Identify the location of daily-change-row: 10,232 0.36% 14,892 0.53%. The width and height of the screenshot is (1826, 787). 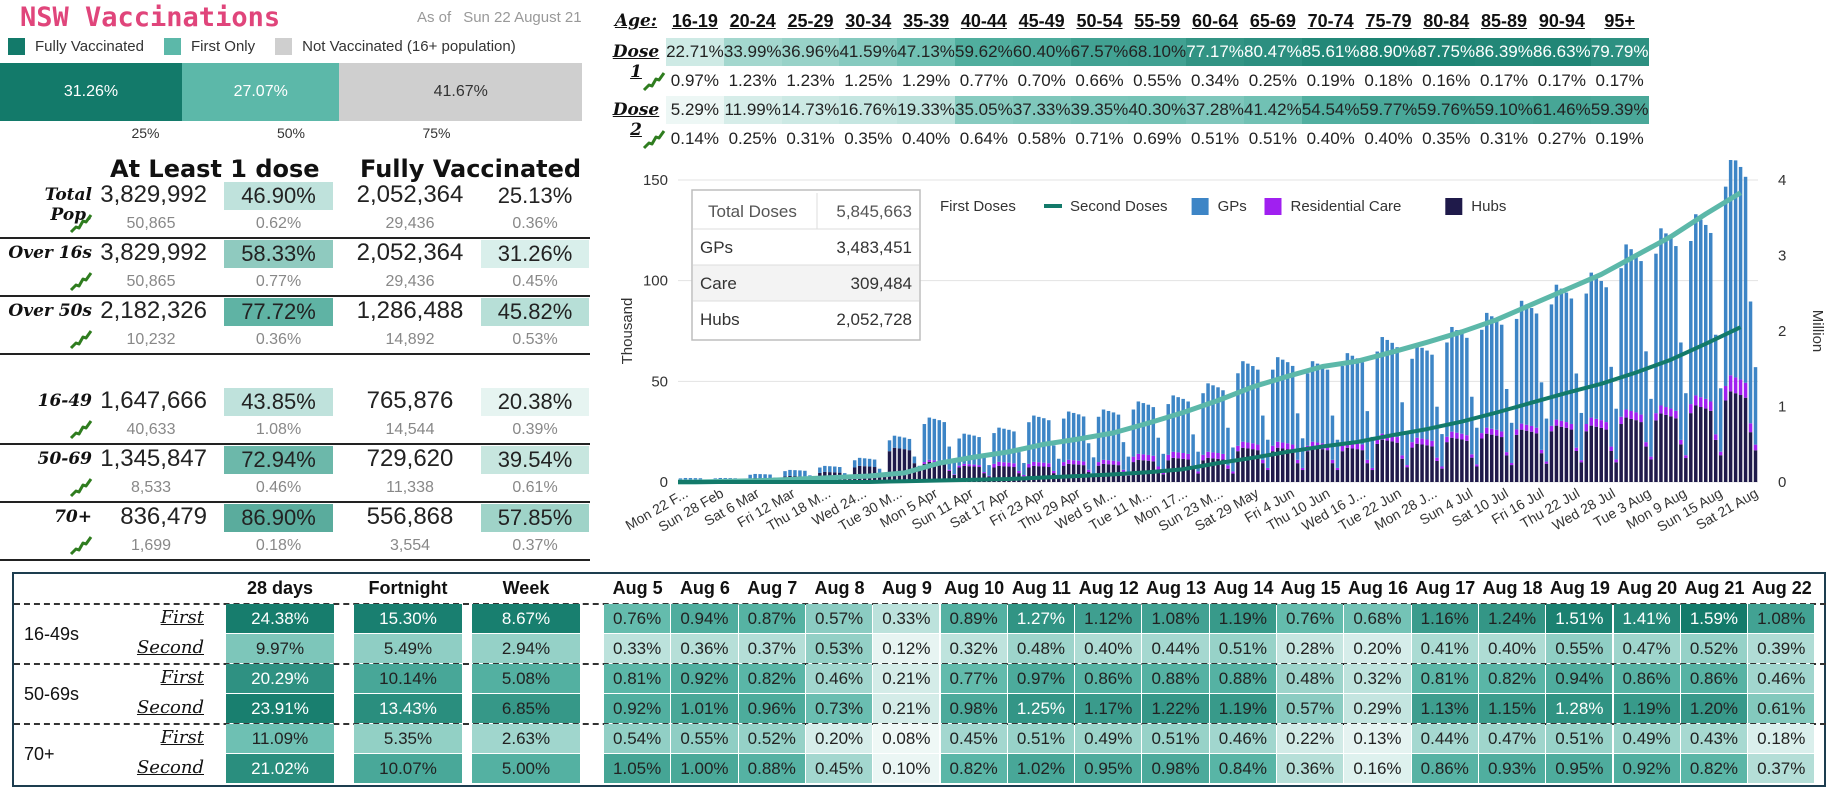
(295, 339).